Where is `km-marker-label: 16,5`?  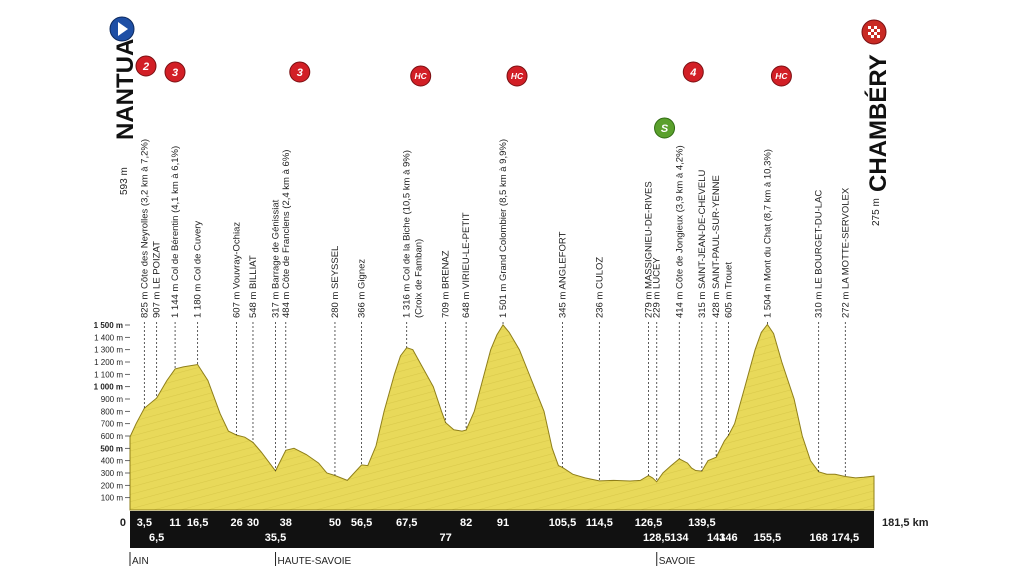
km-marker-label: 16,5 is located at coordinates (197, 523).